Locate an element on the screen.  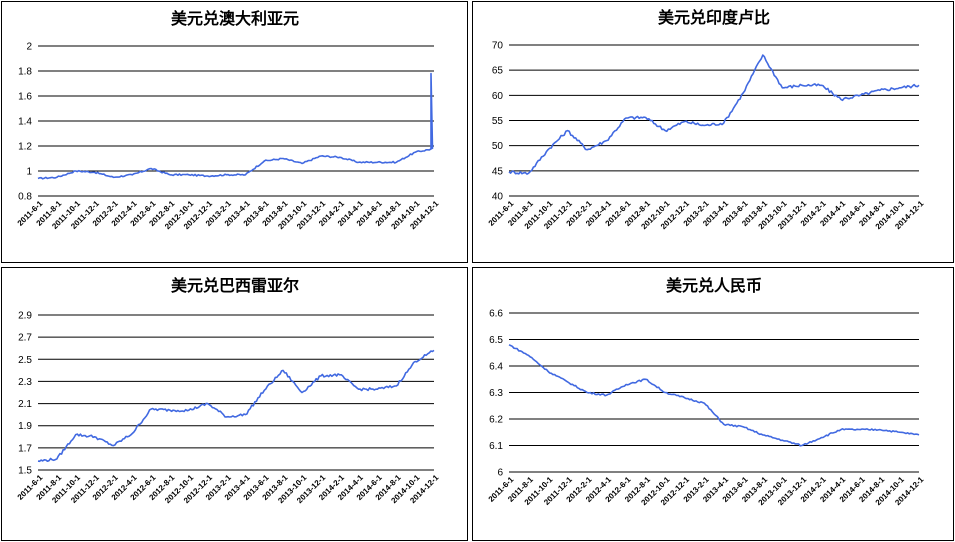
inr-series-line is located at coordinates (714, 114).